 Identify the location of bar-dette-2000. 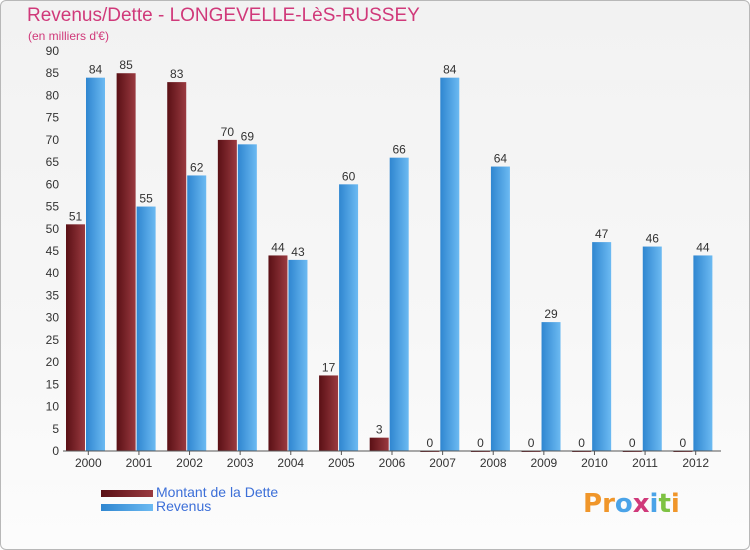
(75, 337).